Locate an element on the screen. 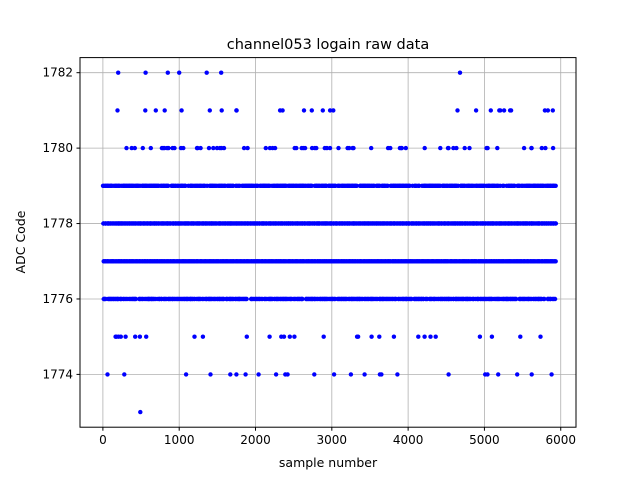 Image resolution: width=640 pixels, height=480 pixels. x-axis-label: sample number is located at coordinates (328, 462).